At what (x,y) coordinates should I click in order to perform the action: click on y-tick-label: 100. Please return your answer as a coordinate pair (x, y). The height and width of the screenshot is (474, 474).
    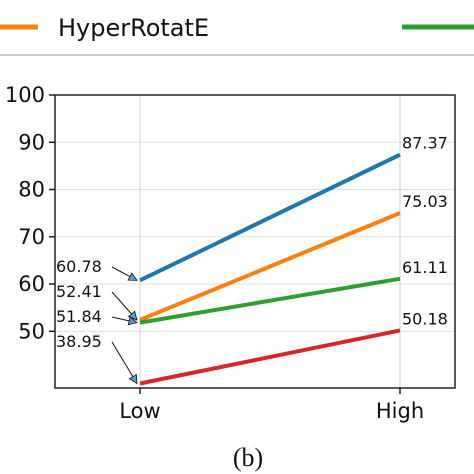
    Looking at the image, I should click on (25, 95).